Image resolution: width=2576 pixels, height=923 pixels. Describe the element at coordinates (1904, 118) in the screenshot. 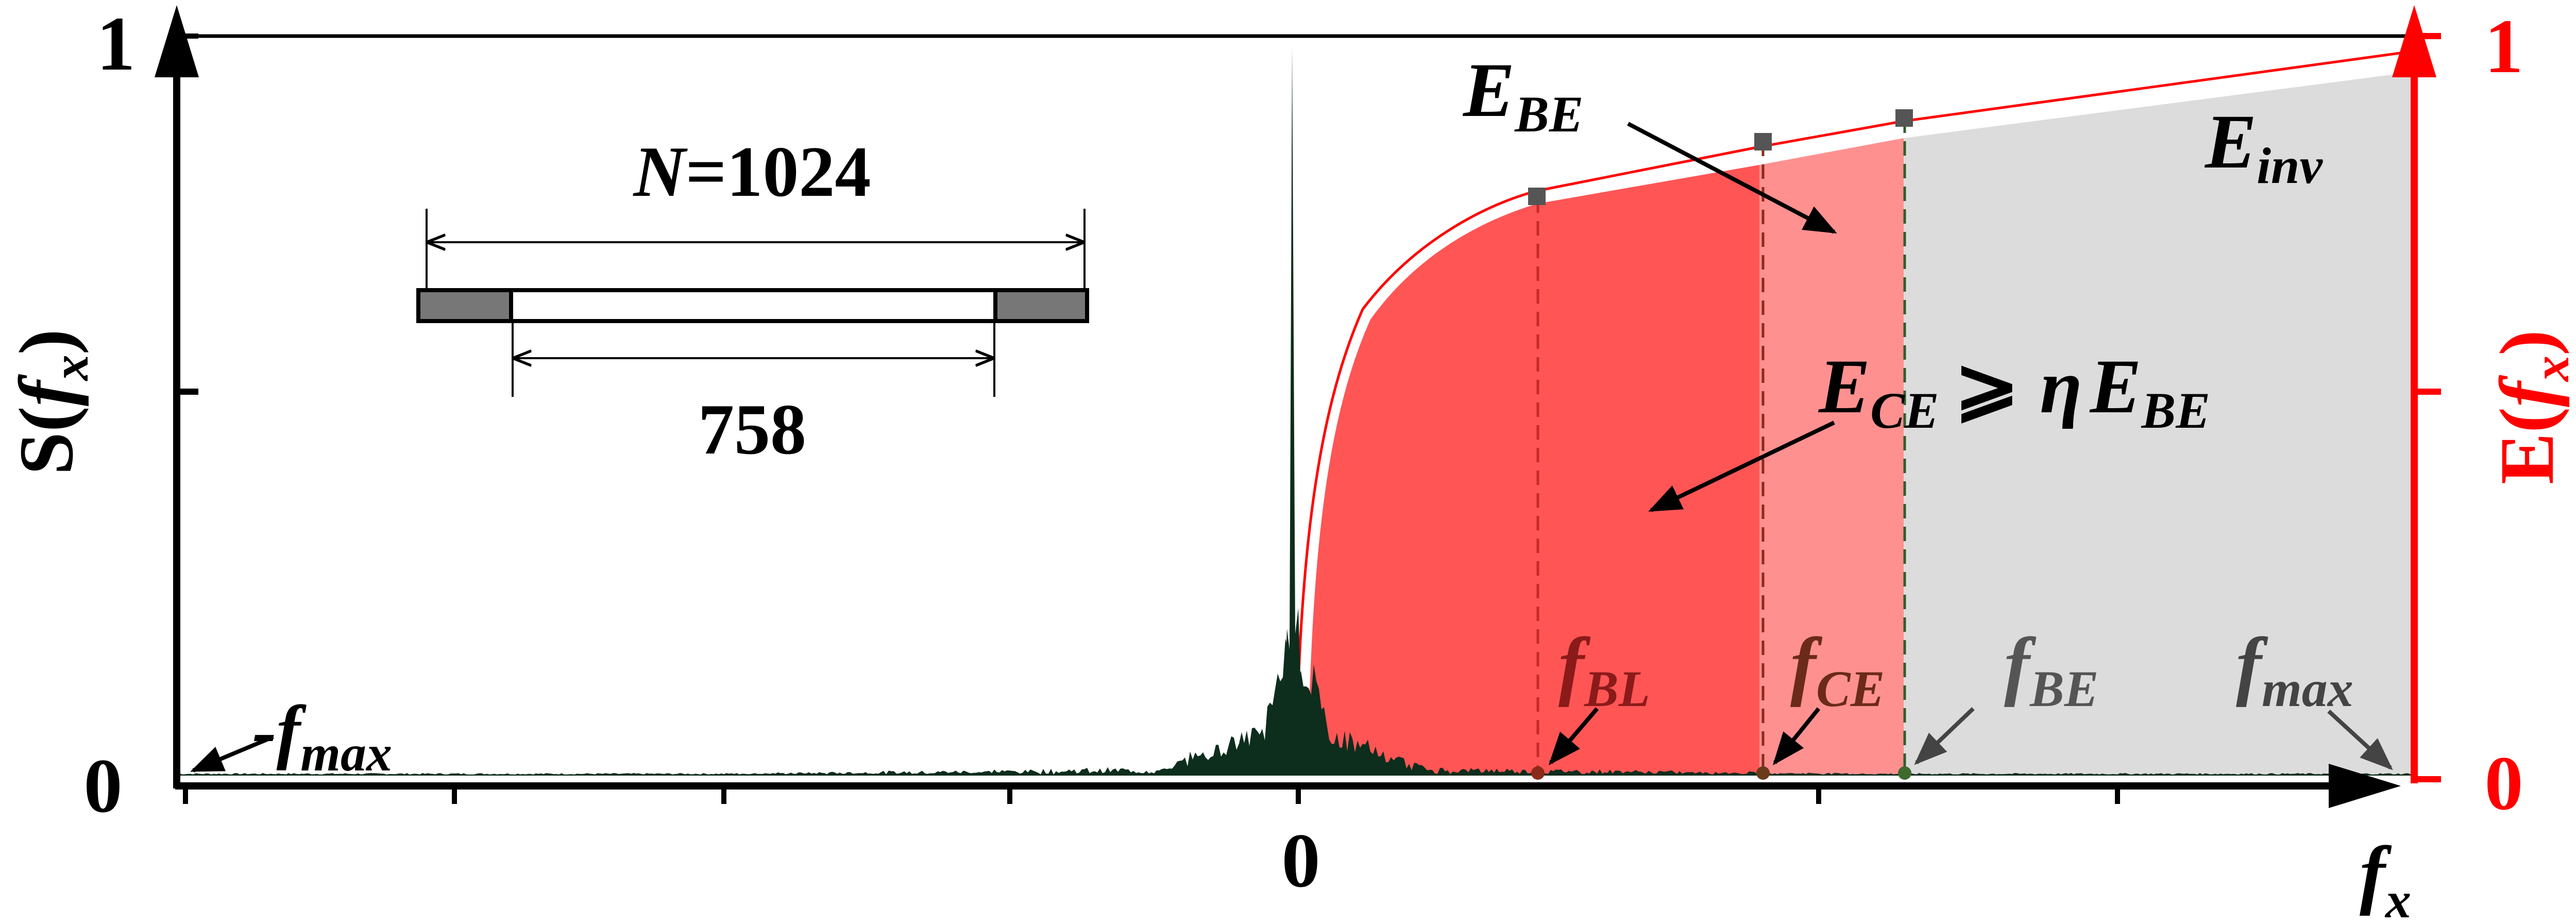

I see `marker-ebe` at that location.